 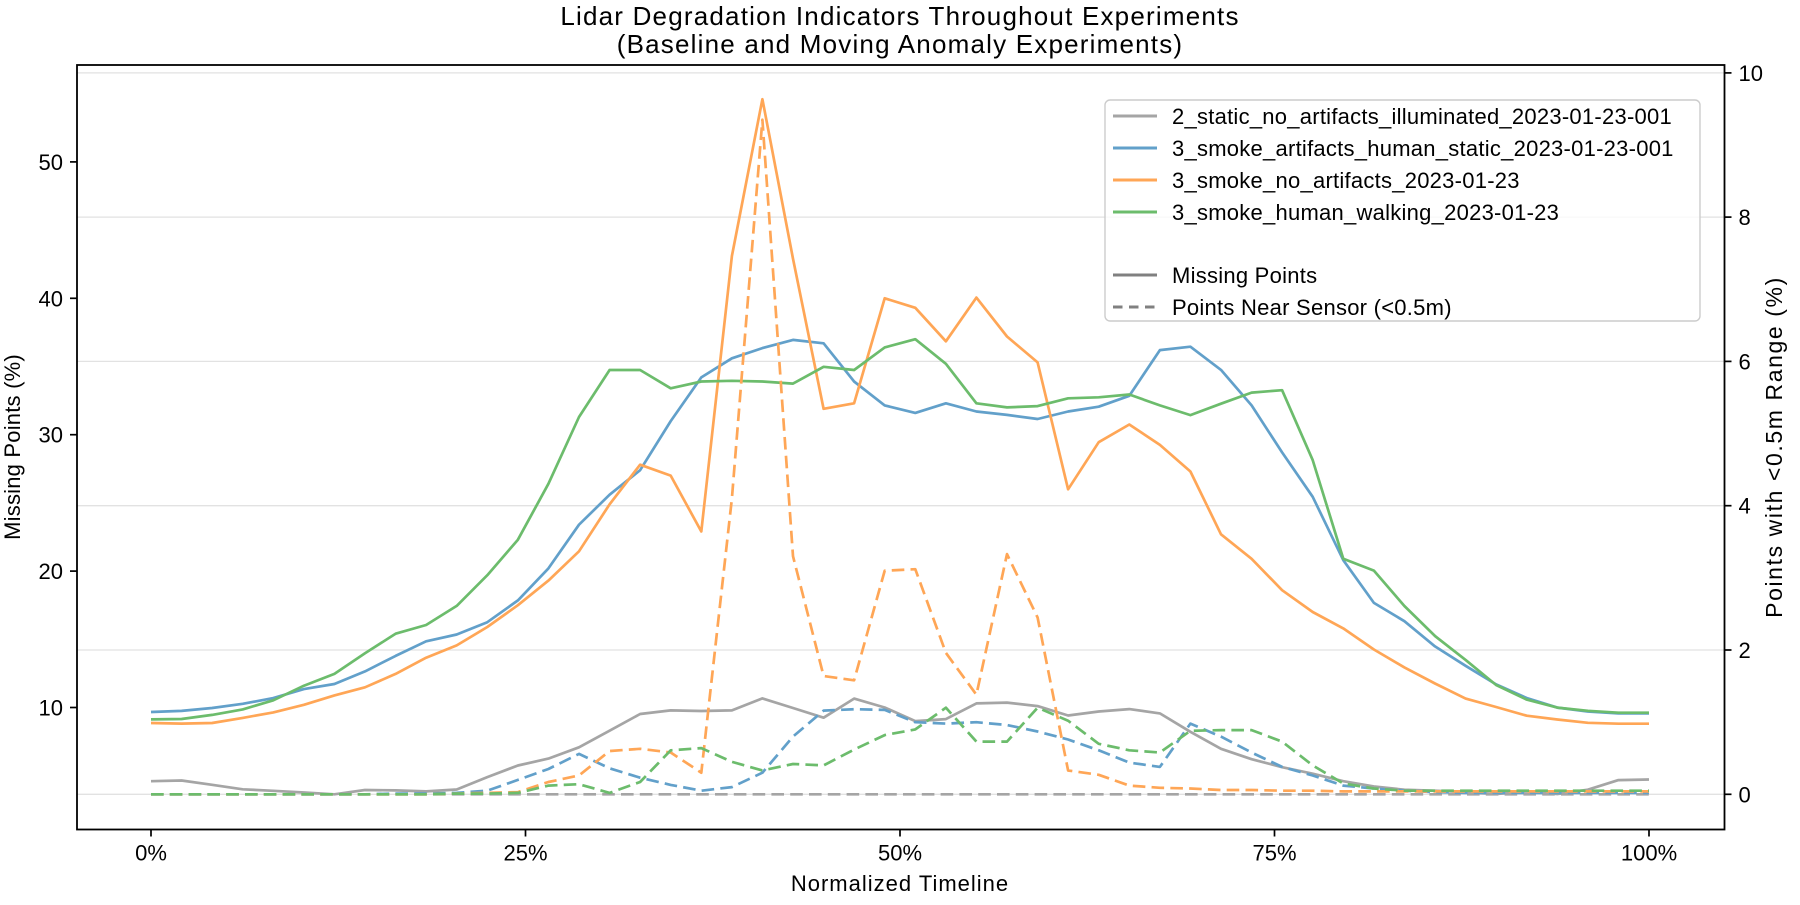 What do you see at coordinates (151, 853) in the screenshot?
I see `svg-text: 0%` at bounding box center [151, 853].